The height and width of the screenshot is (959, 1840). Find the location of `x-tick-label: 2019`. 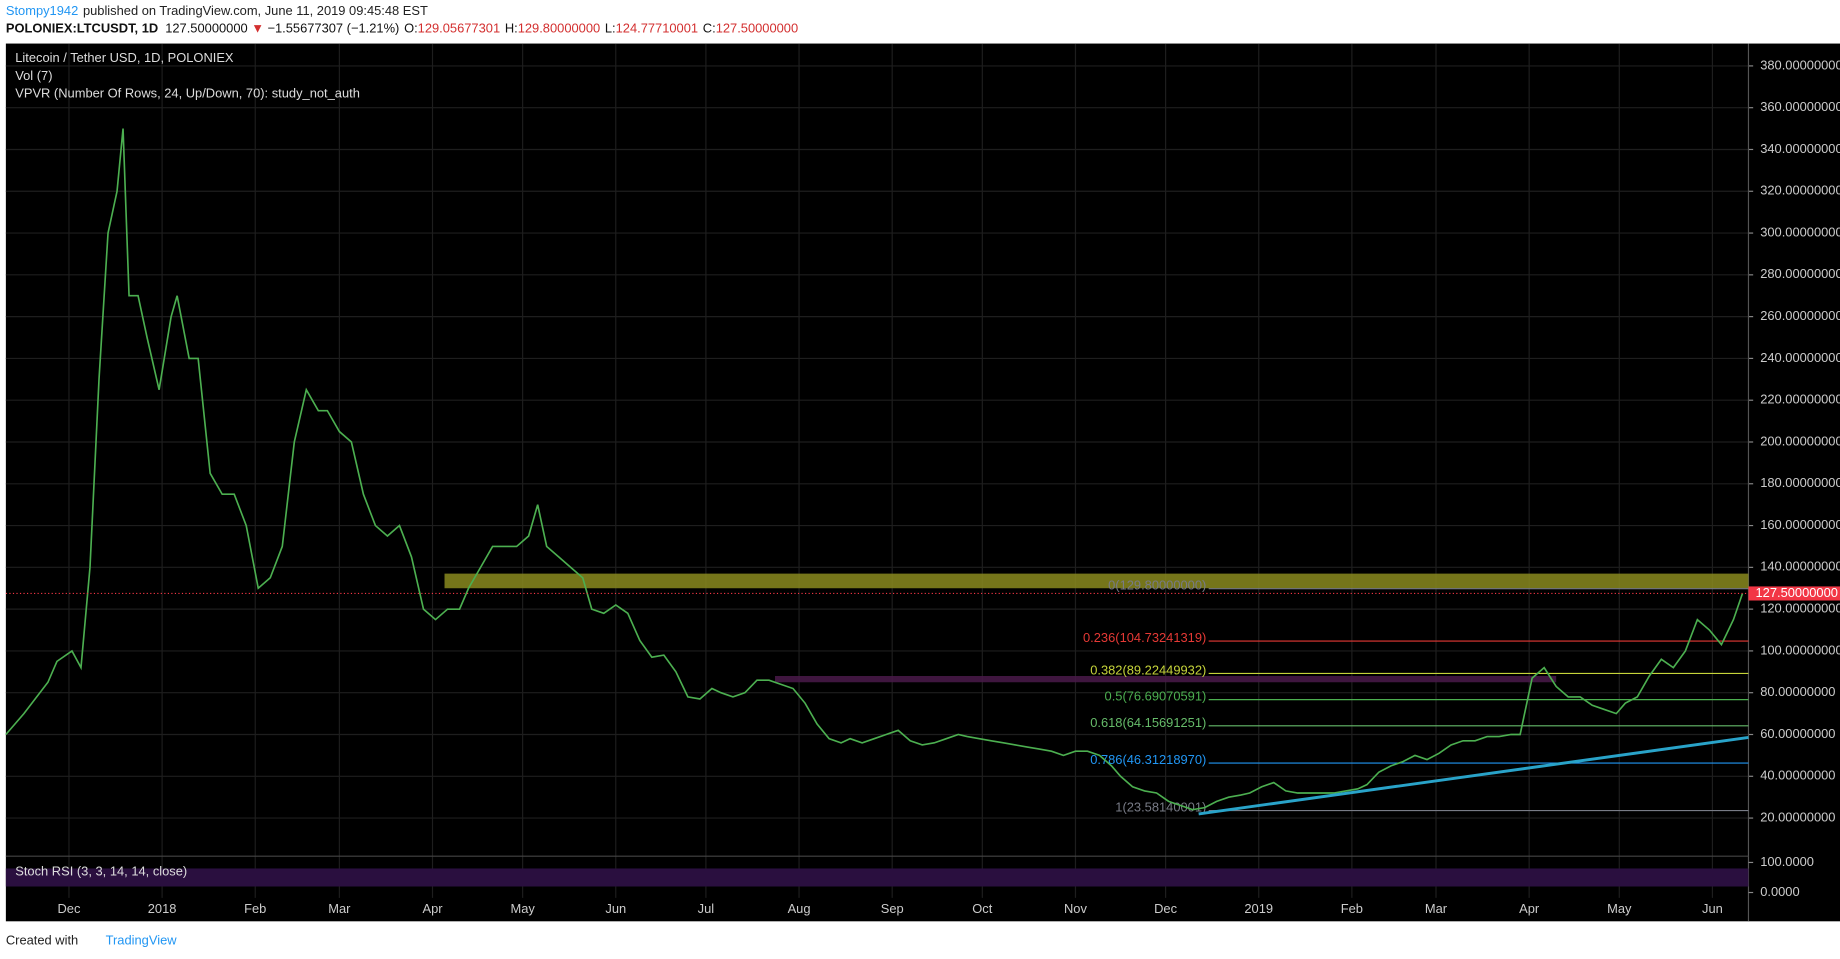

x-tick-label: 2019 is located at coordinates (1258, 908).